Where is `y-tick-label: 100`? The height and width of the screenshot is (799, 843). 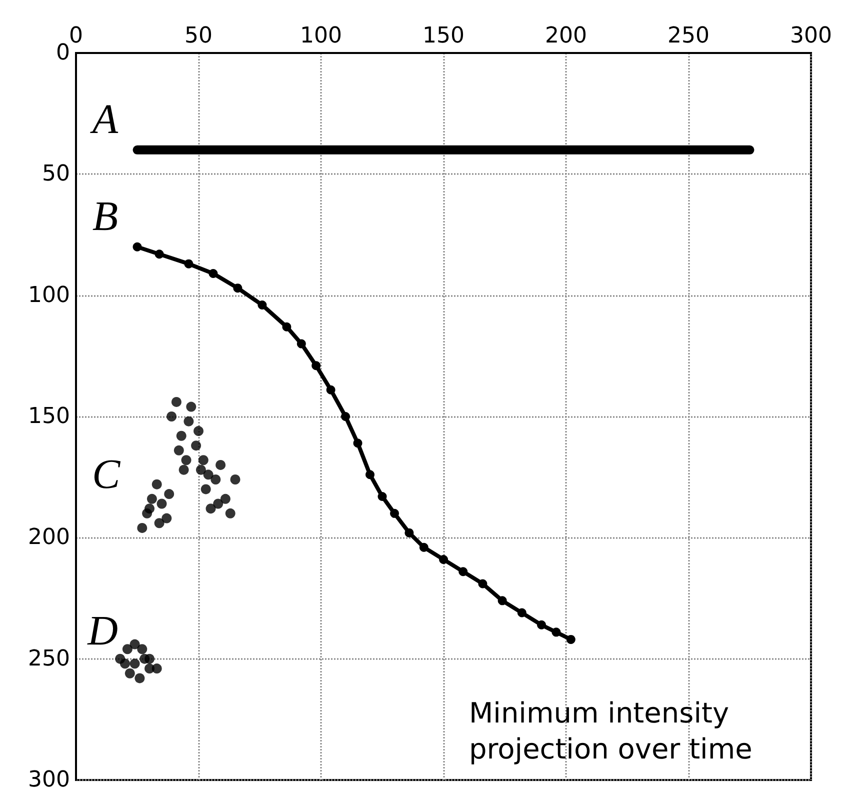
y-tick-label: 100 is located at coordinates (49, 295).